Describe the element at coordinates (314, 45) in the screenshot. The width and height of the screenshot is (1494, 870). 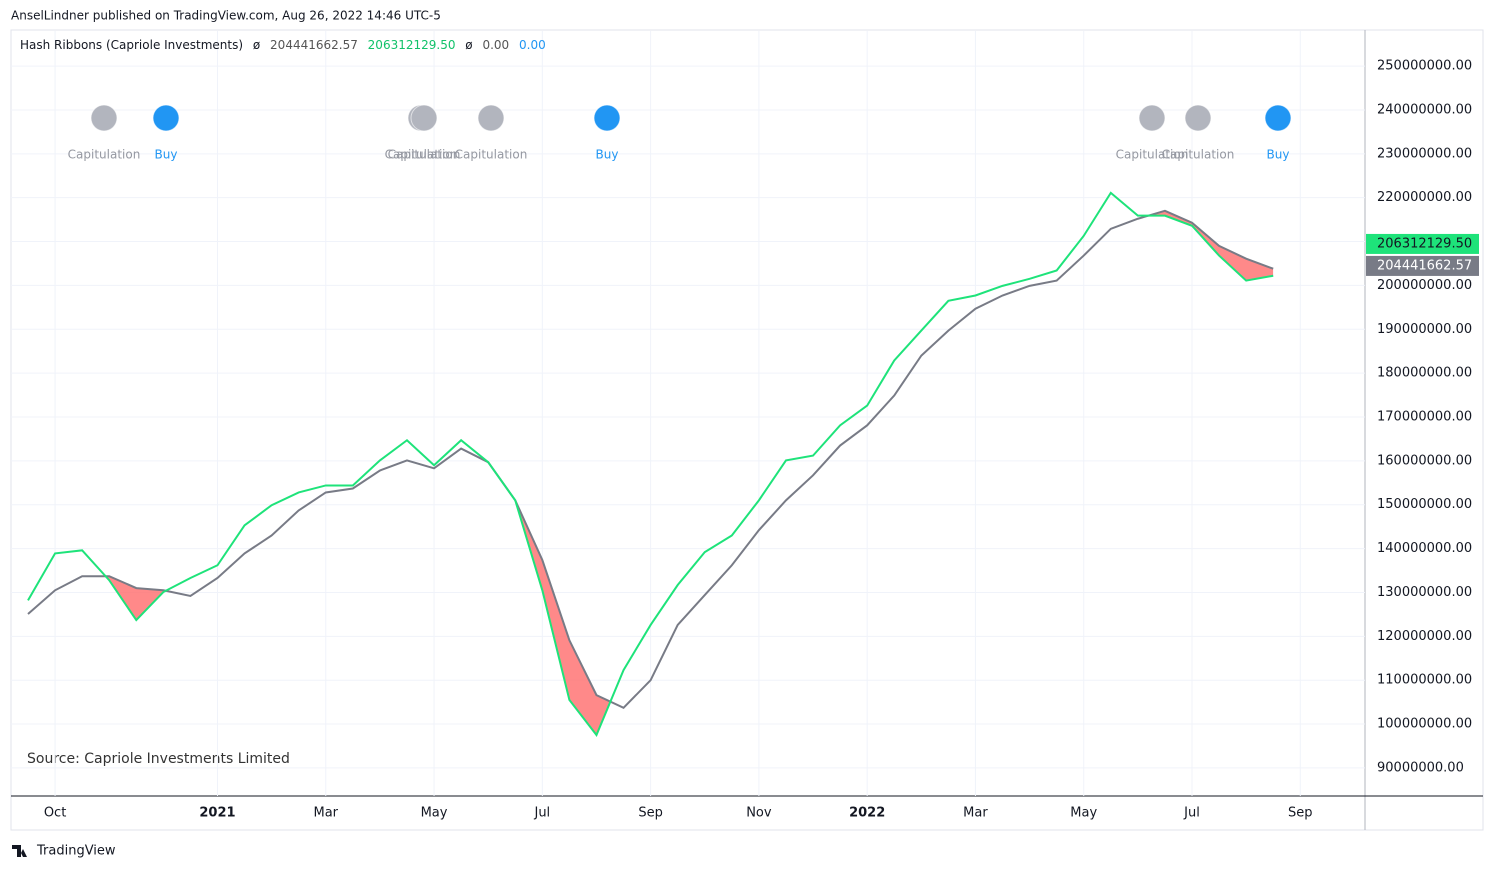
I see `legend-value: 204441662.57` at that location.